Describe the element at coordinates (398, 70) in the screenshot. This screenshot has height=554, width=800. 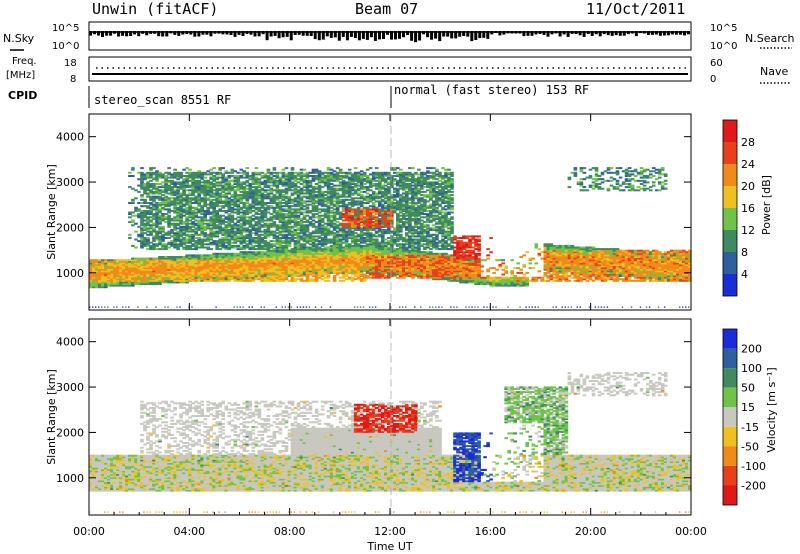
I see `freq-panel: Freq. [MHz] 18 8 60 0 Nave` at that location.